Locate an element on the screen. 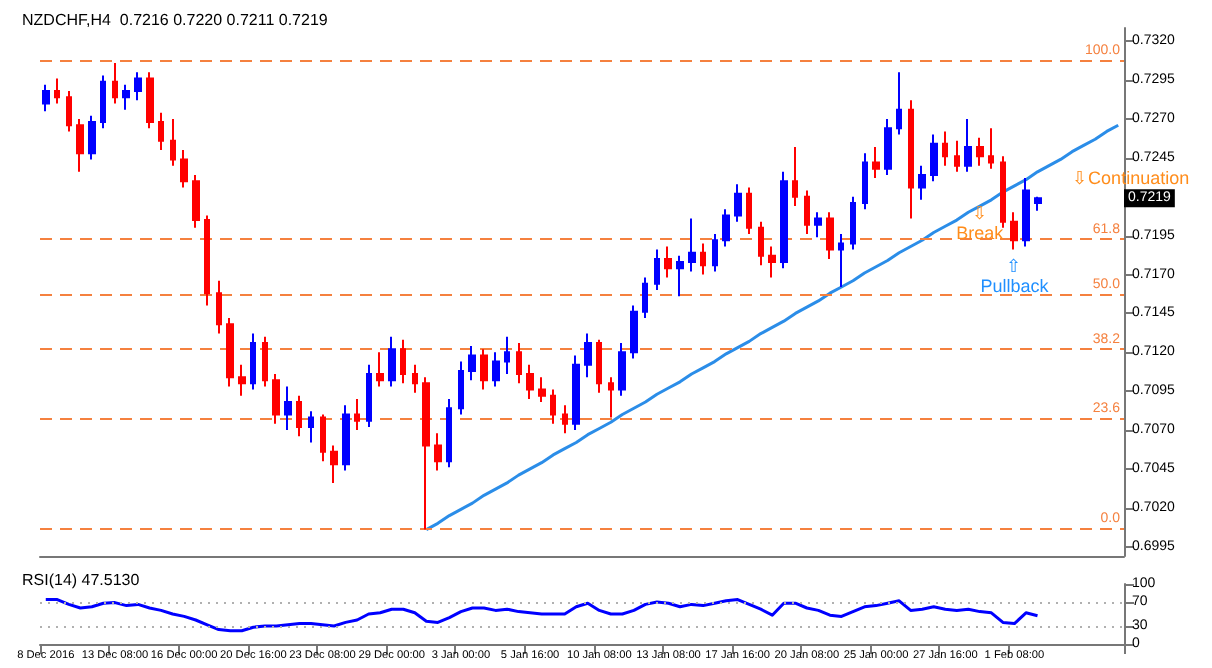 The width and height of the screenshot is (1212, 668). chart-title: RSI(14) 47.5130 is located at coordinates (81, 580).